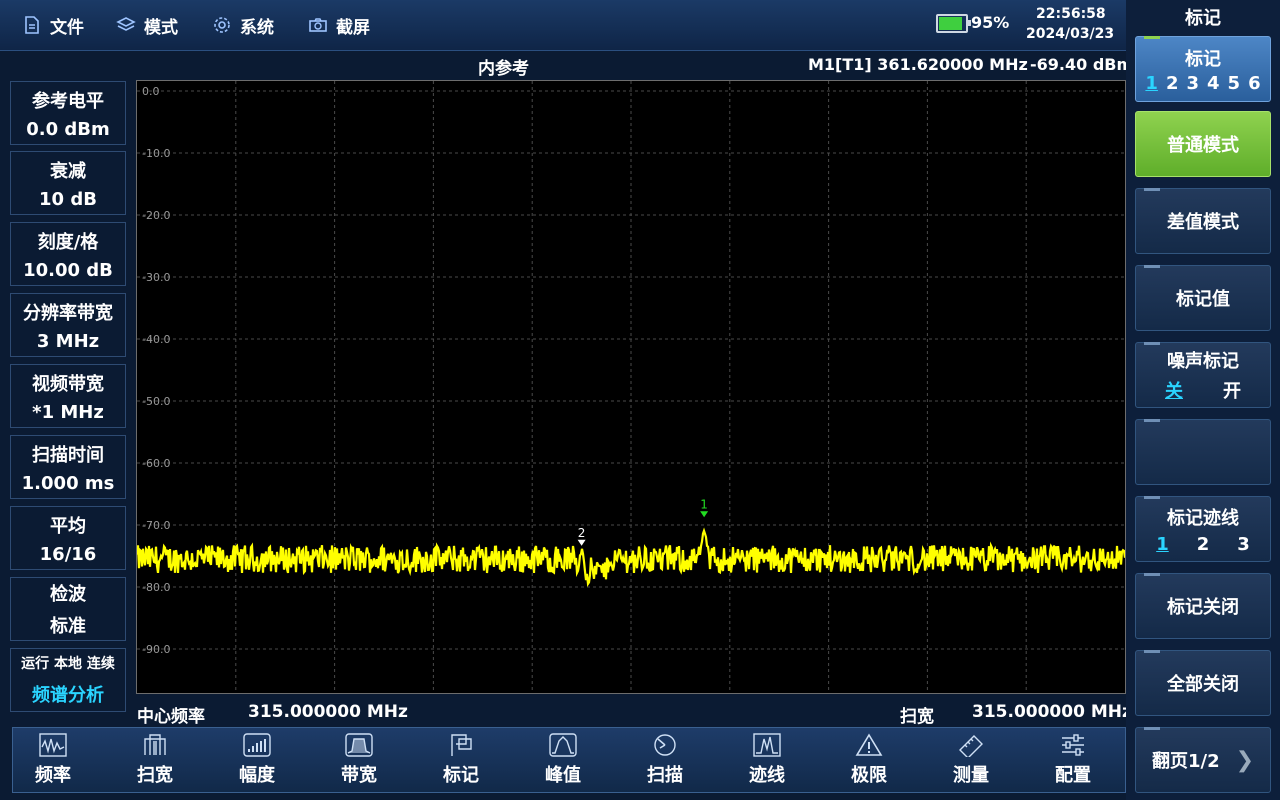  I want to click on marker-number-5: 5, so click(1234, 83).